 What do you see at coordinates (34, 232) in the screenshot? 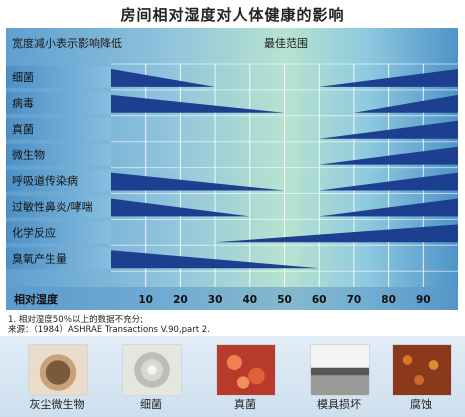
I see `row-label: 化学反应` at bounding box center [34, 232].